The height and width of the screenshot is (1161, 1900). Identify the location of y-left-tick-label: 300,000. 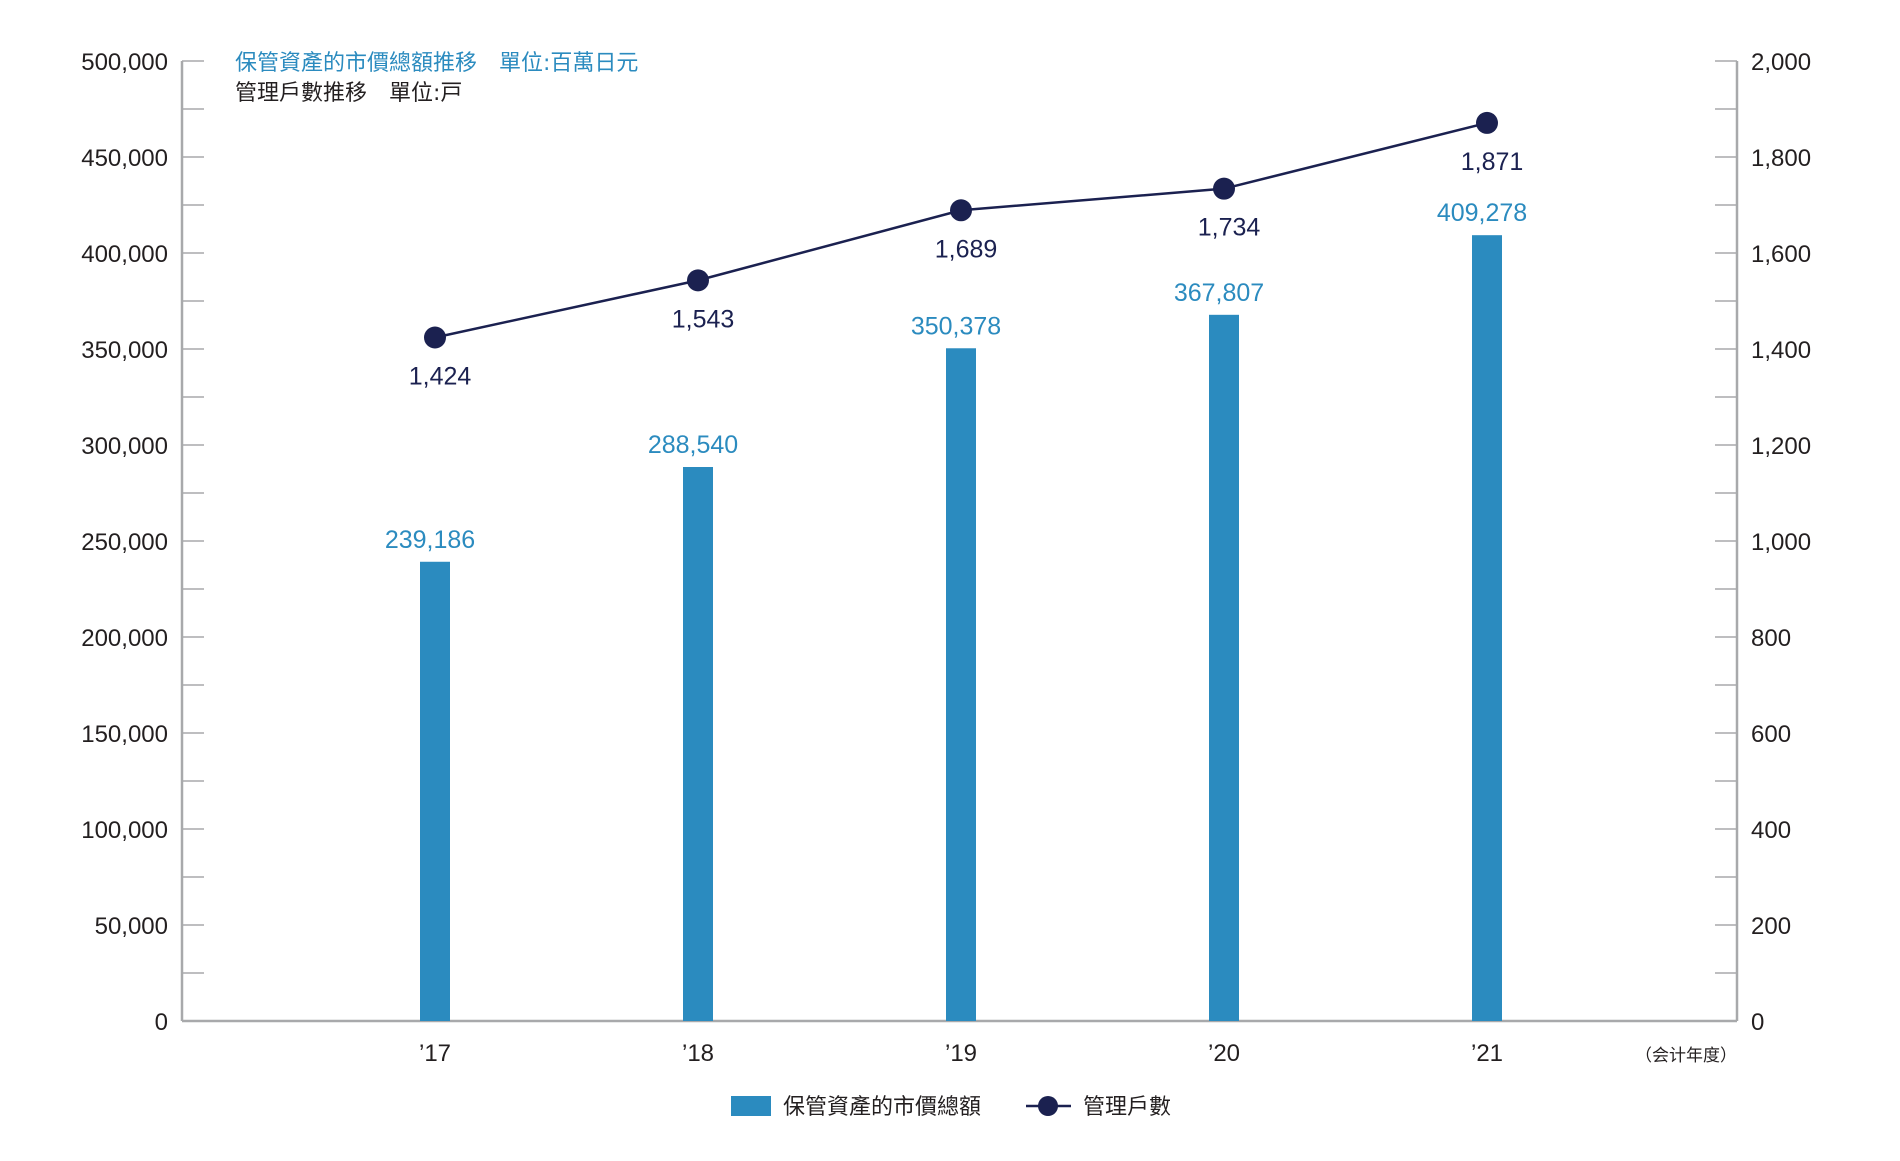
(124, 446).